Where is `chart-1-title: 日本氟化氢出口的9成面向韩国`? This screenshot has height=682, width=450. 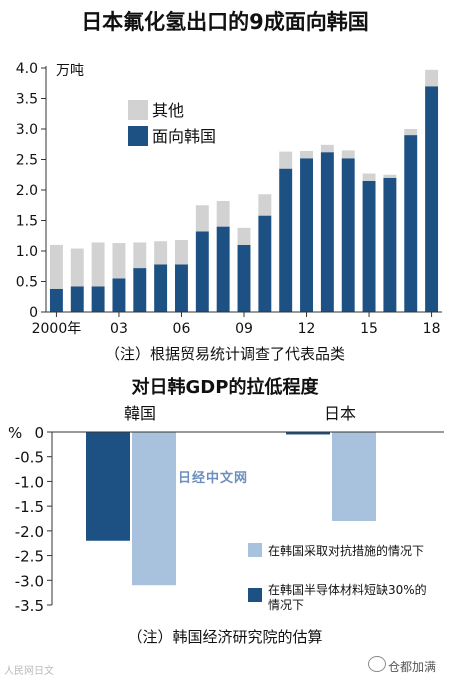 chart-1-title: 日本氟化氢出口的9成面向韩国 is located at coordinates (225, 22).